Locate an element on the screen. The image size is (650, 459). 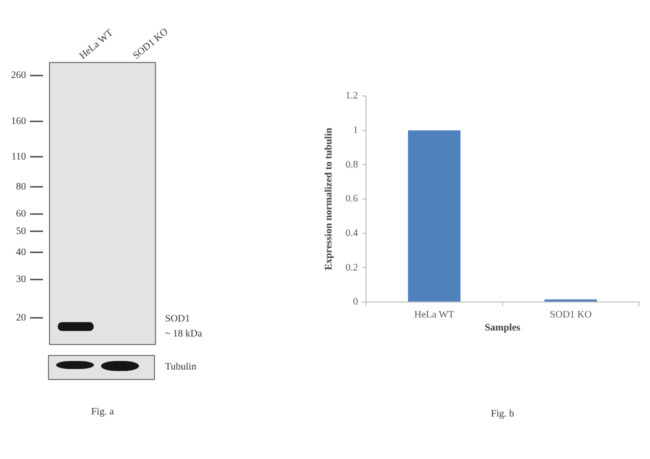
y-tick-label: 110 is located at coordinates (18, 156).